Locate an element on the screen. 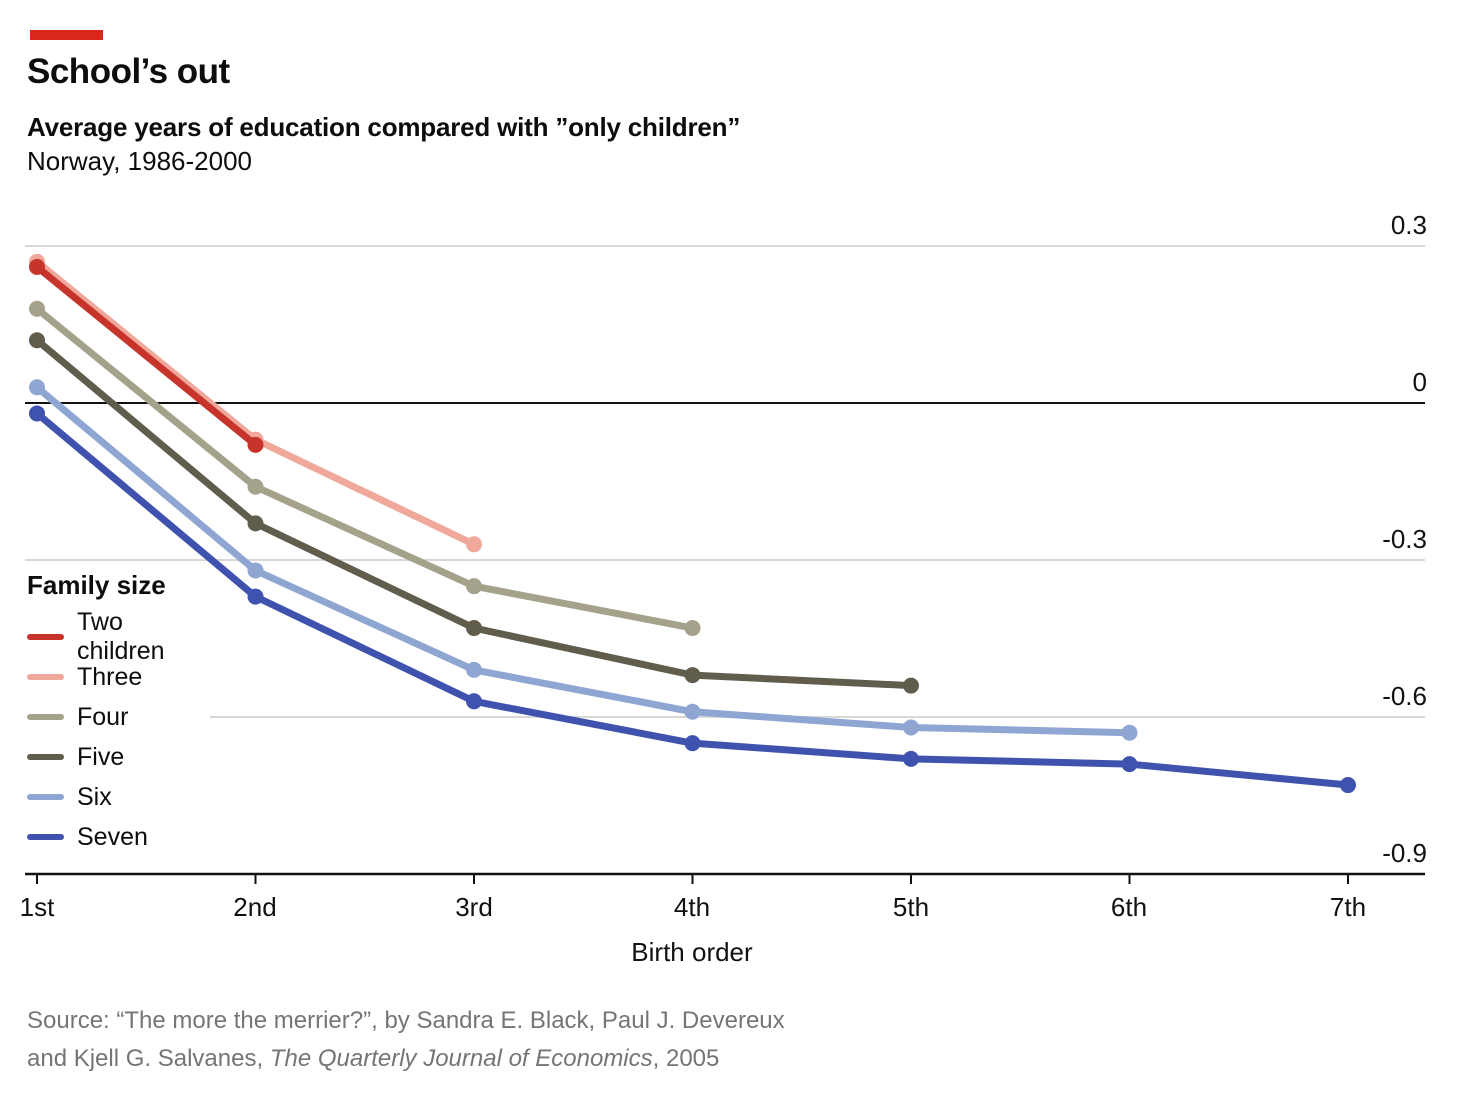  ytick--0.9: -0.9 is located at coordinates (1404, 853).